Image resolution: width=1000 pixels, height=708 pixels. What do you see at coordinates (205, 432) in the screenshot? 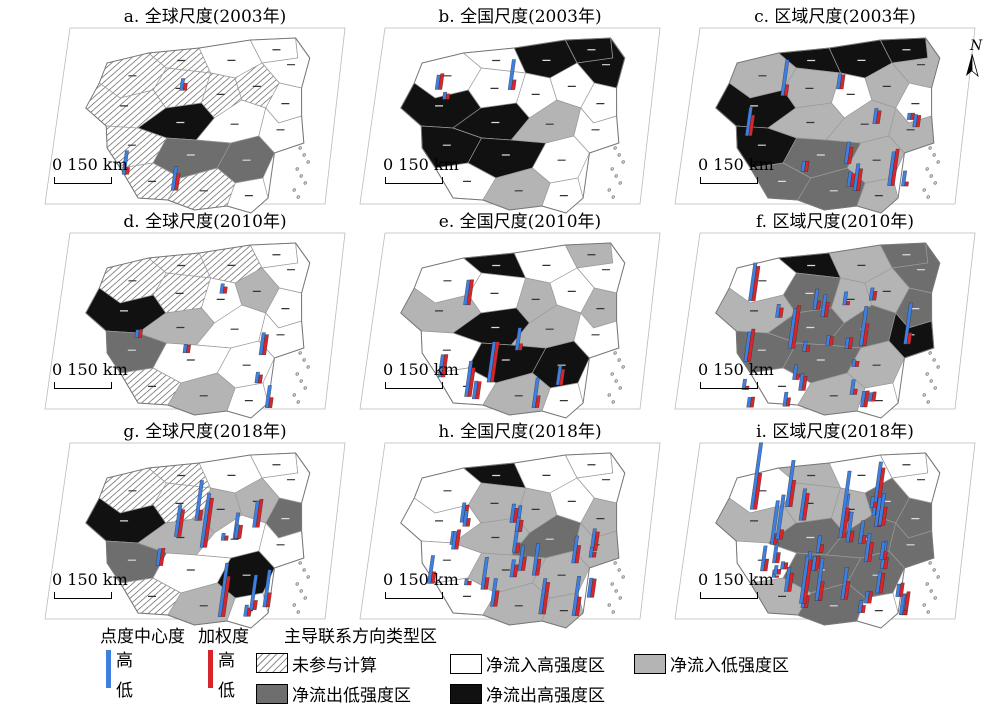
I see `panel-title: g. 全球尺度(2018年)` at bounding box center [205, 432].